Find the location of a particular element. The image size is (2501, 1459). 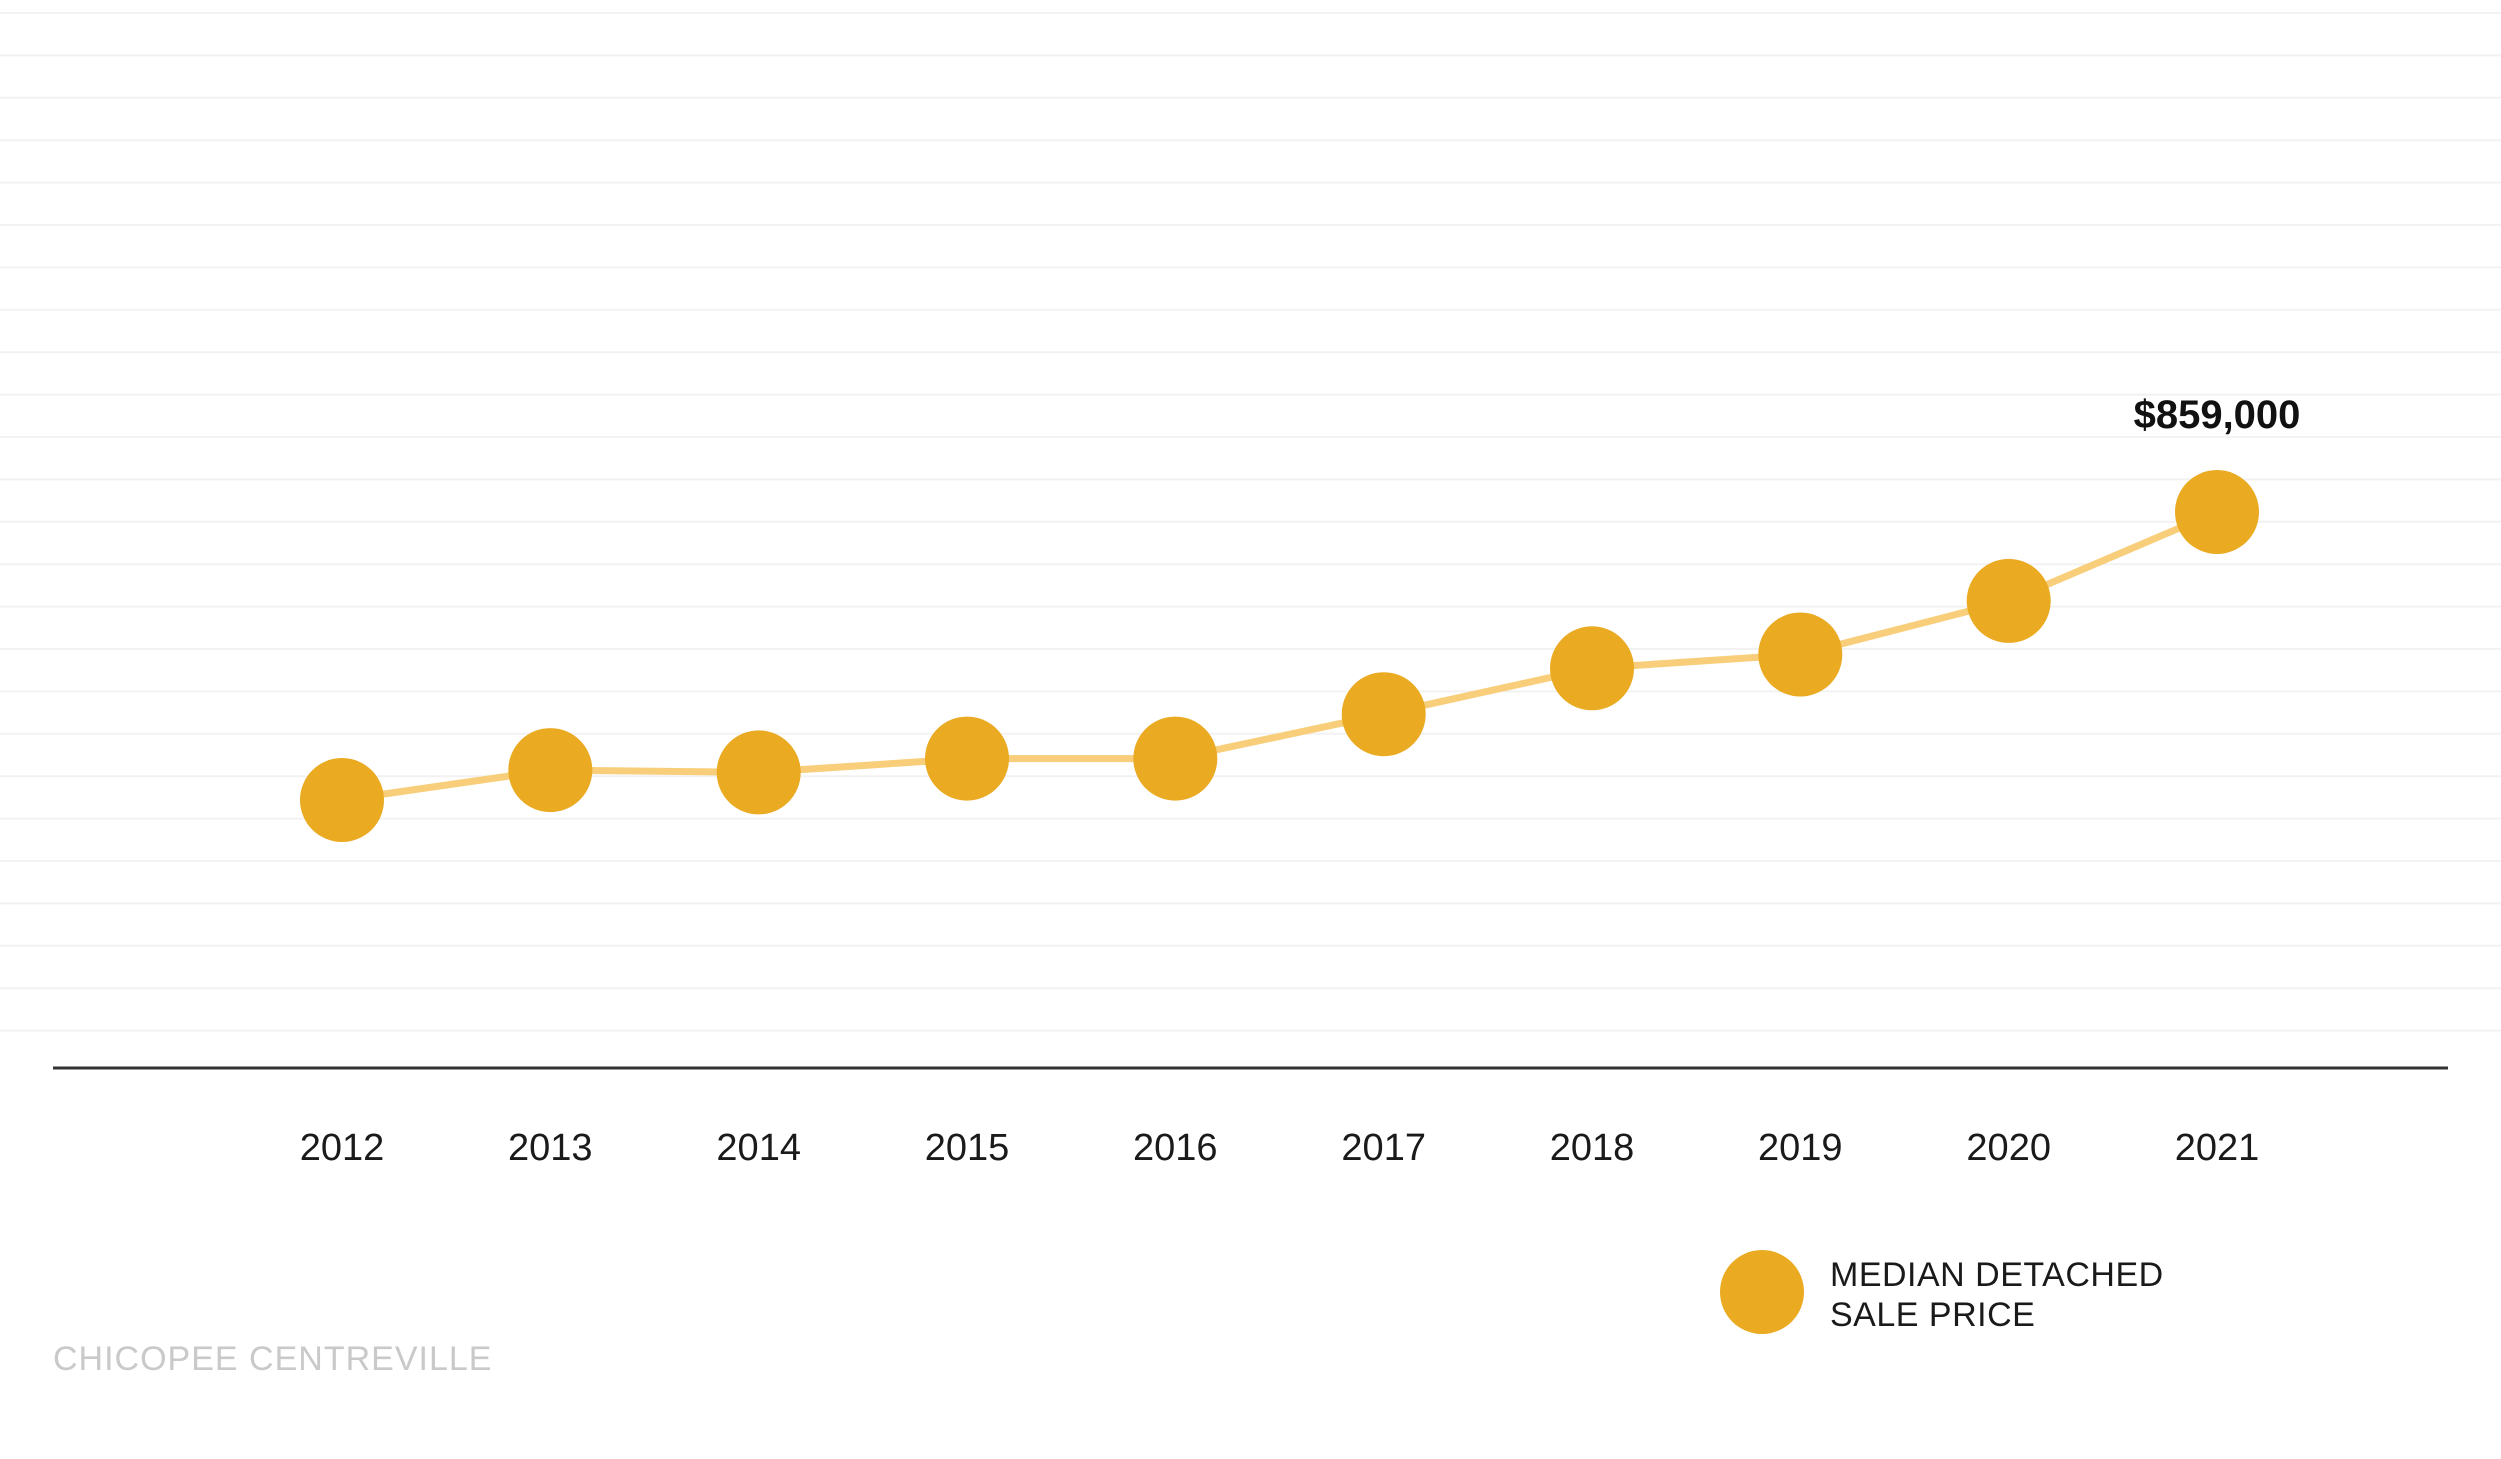

source-caption: CHICOPEE CENTREVILLE is located at coordinates (272, 1359).